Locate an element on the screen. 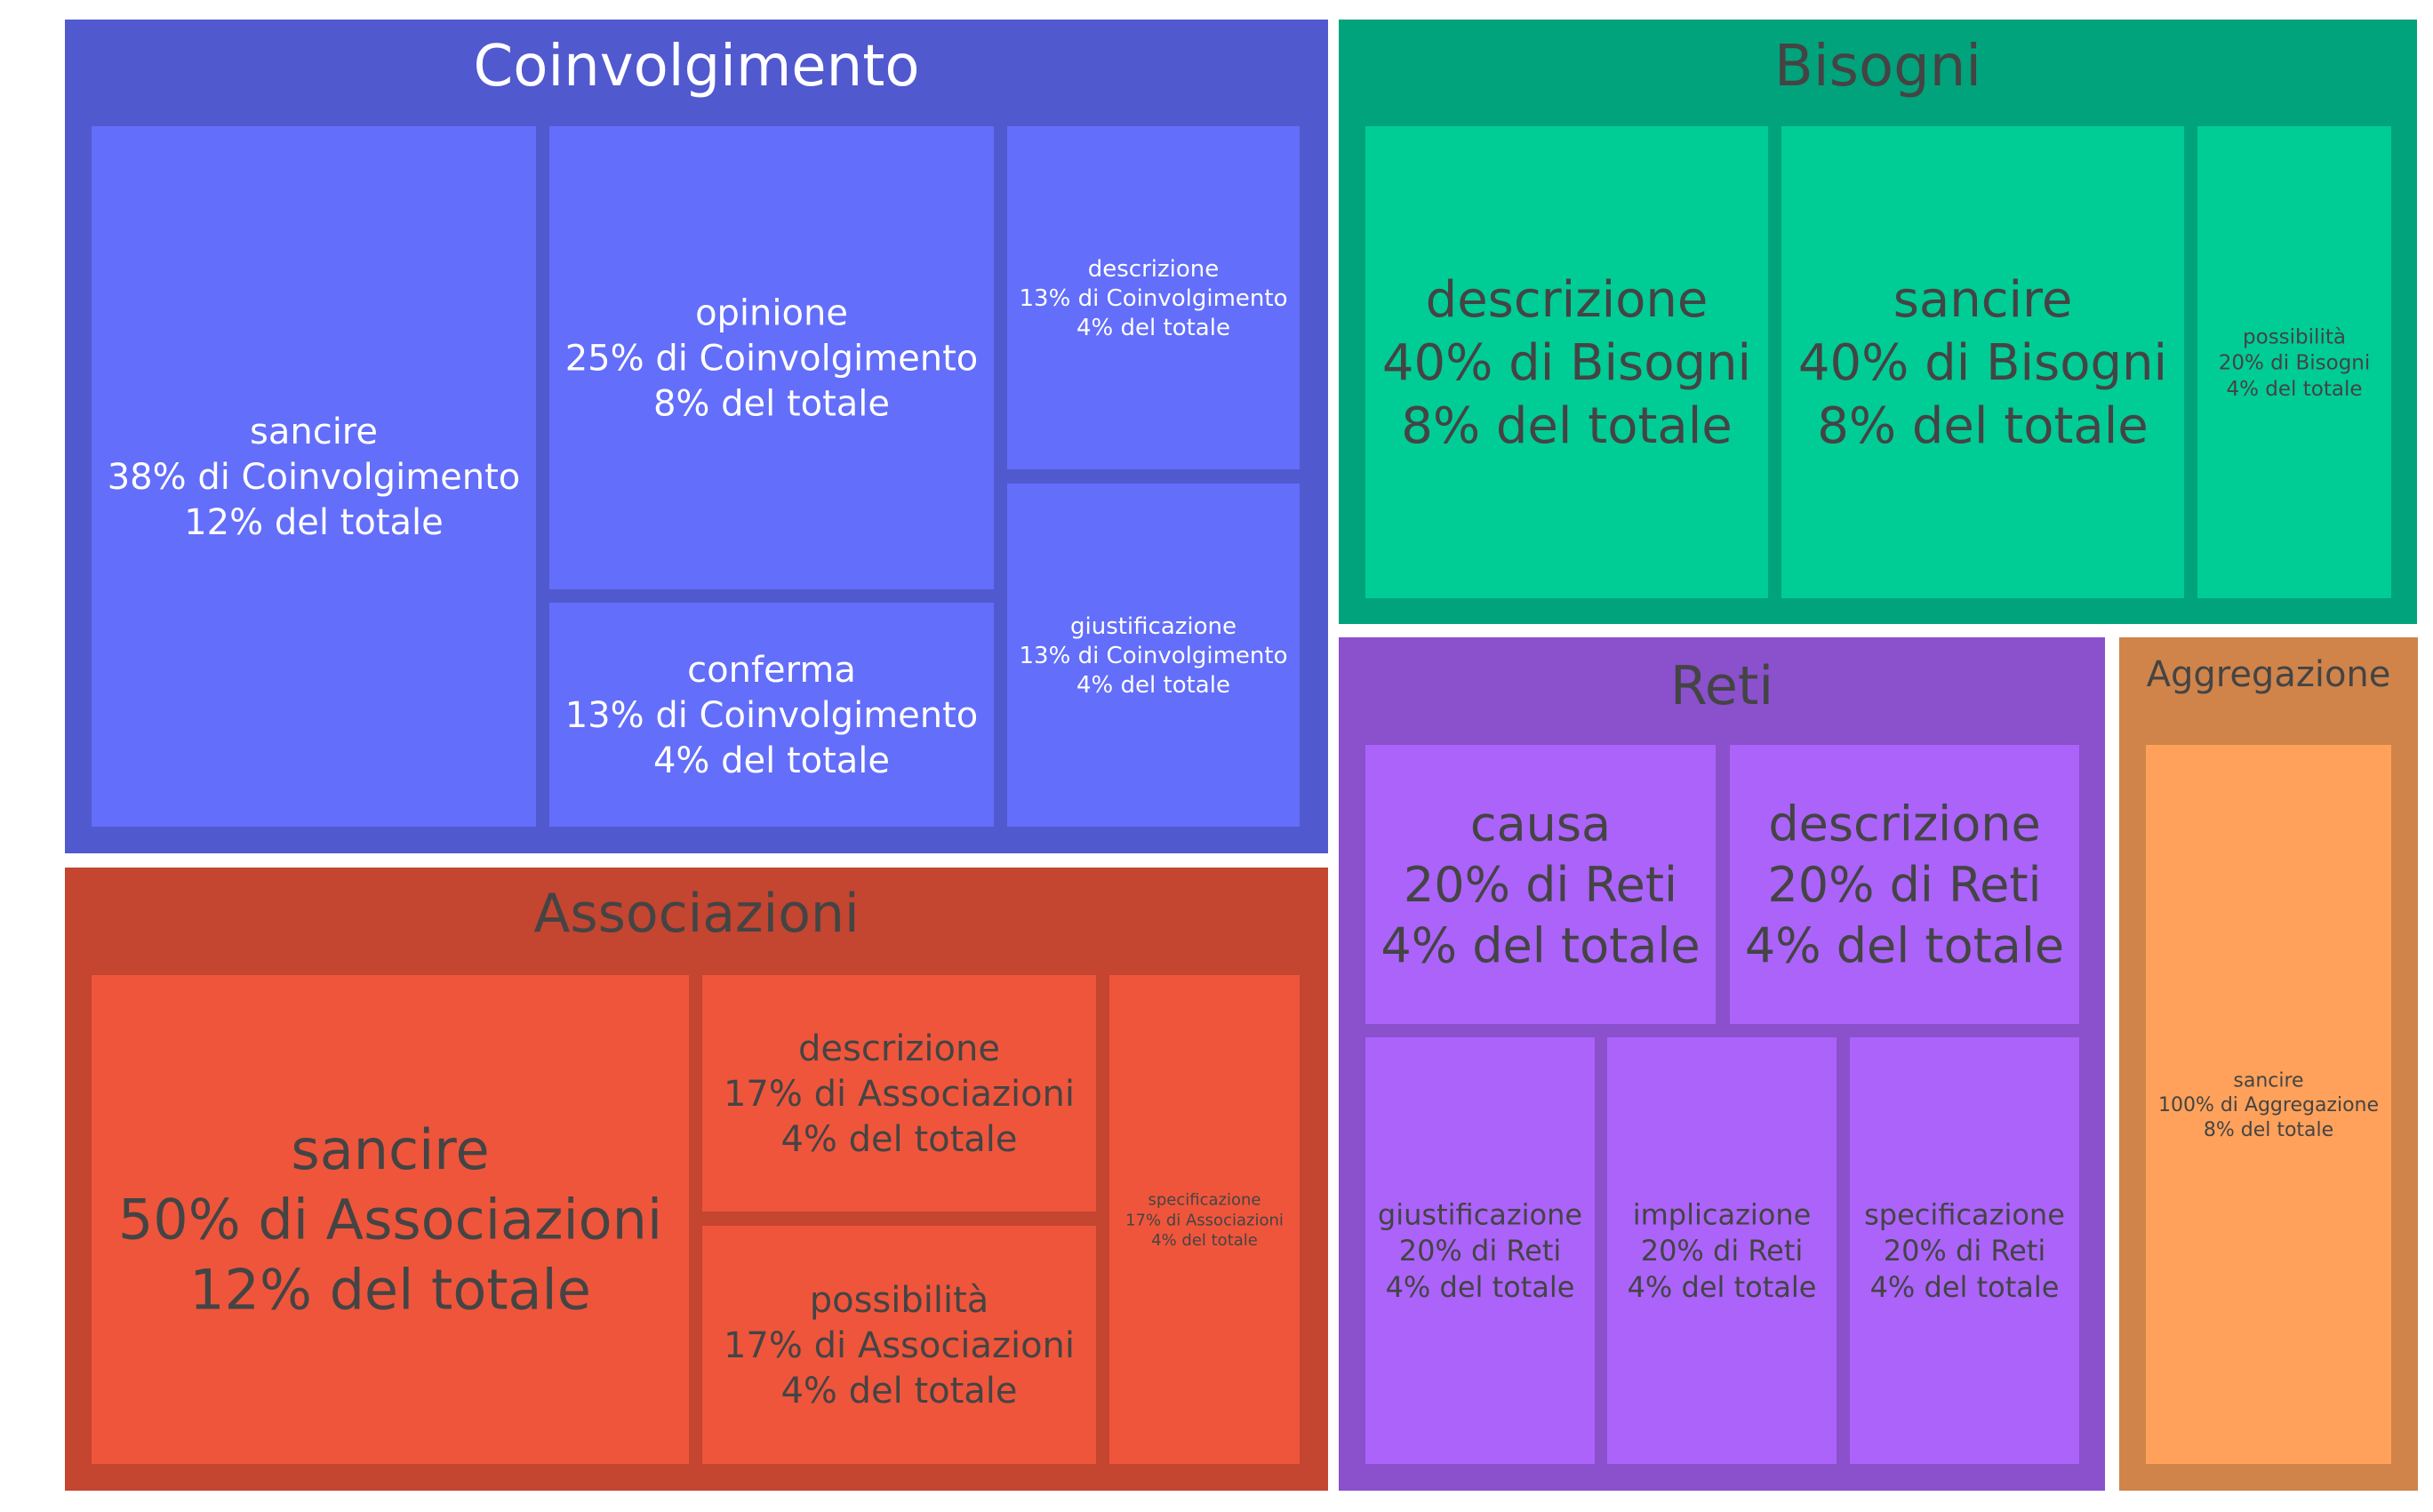 This screenshot has width=2433, height=1512. tile-bisogni-possibilita: possibilità 20% di Bisogni 4% del totale is located at coordinates (2294, 362).